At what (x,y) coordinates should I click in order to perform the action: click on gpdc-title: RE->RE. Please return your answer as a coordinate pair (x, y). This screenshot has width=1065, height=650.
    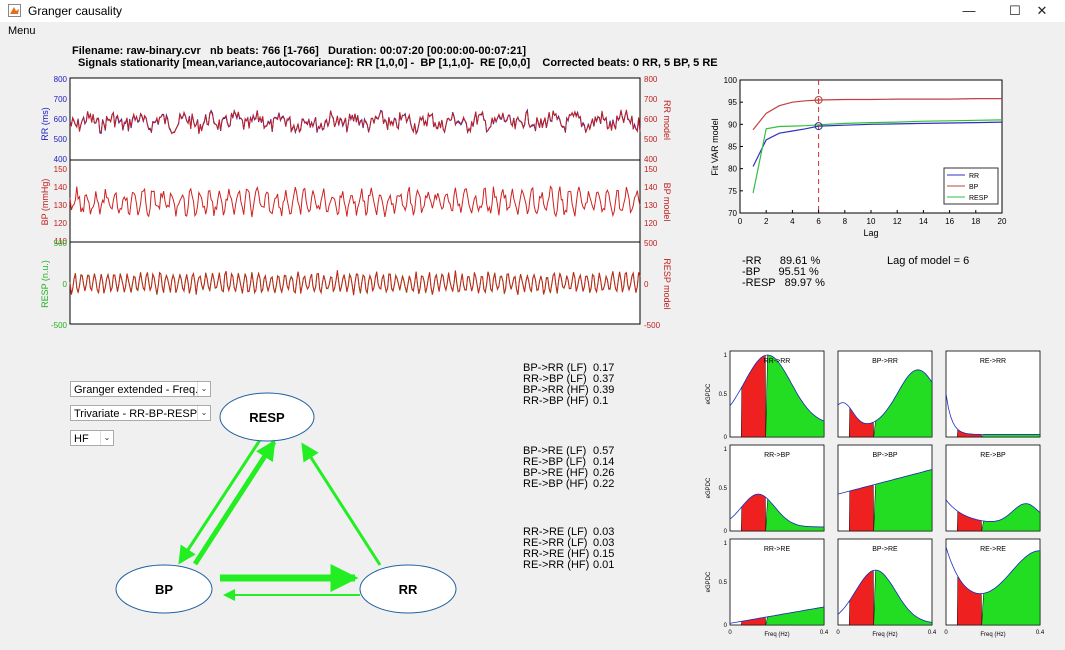
    Looking at the image, I should click on (993, 549).